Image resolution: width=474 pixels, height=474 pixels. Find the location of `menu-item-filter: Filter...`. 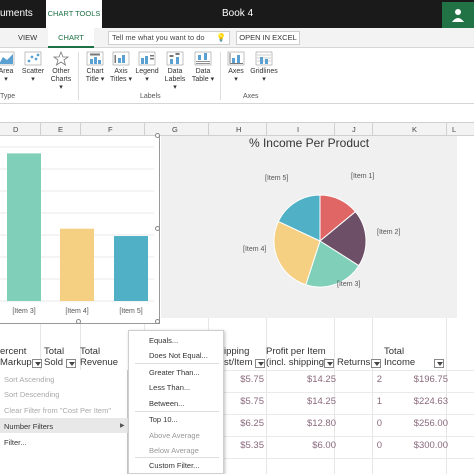

menu-item-filter: Filter... is located at coordinates (15, 442).